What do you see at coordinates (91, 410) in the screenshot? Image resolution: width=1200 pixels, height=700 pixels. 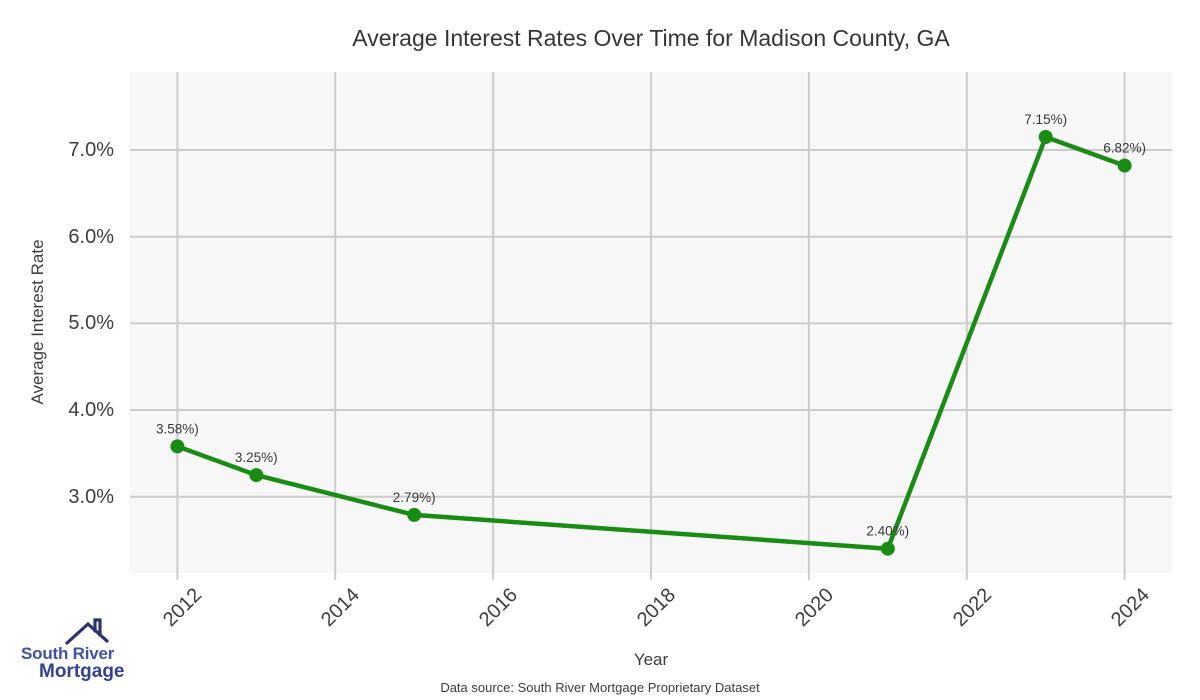 I see `y-tick-label: 4.0%` at bounding box center [91, 410].